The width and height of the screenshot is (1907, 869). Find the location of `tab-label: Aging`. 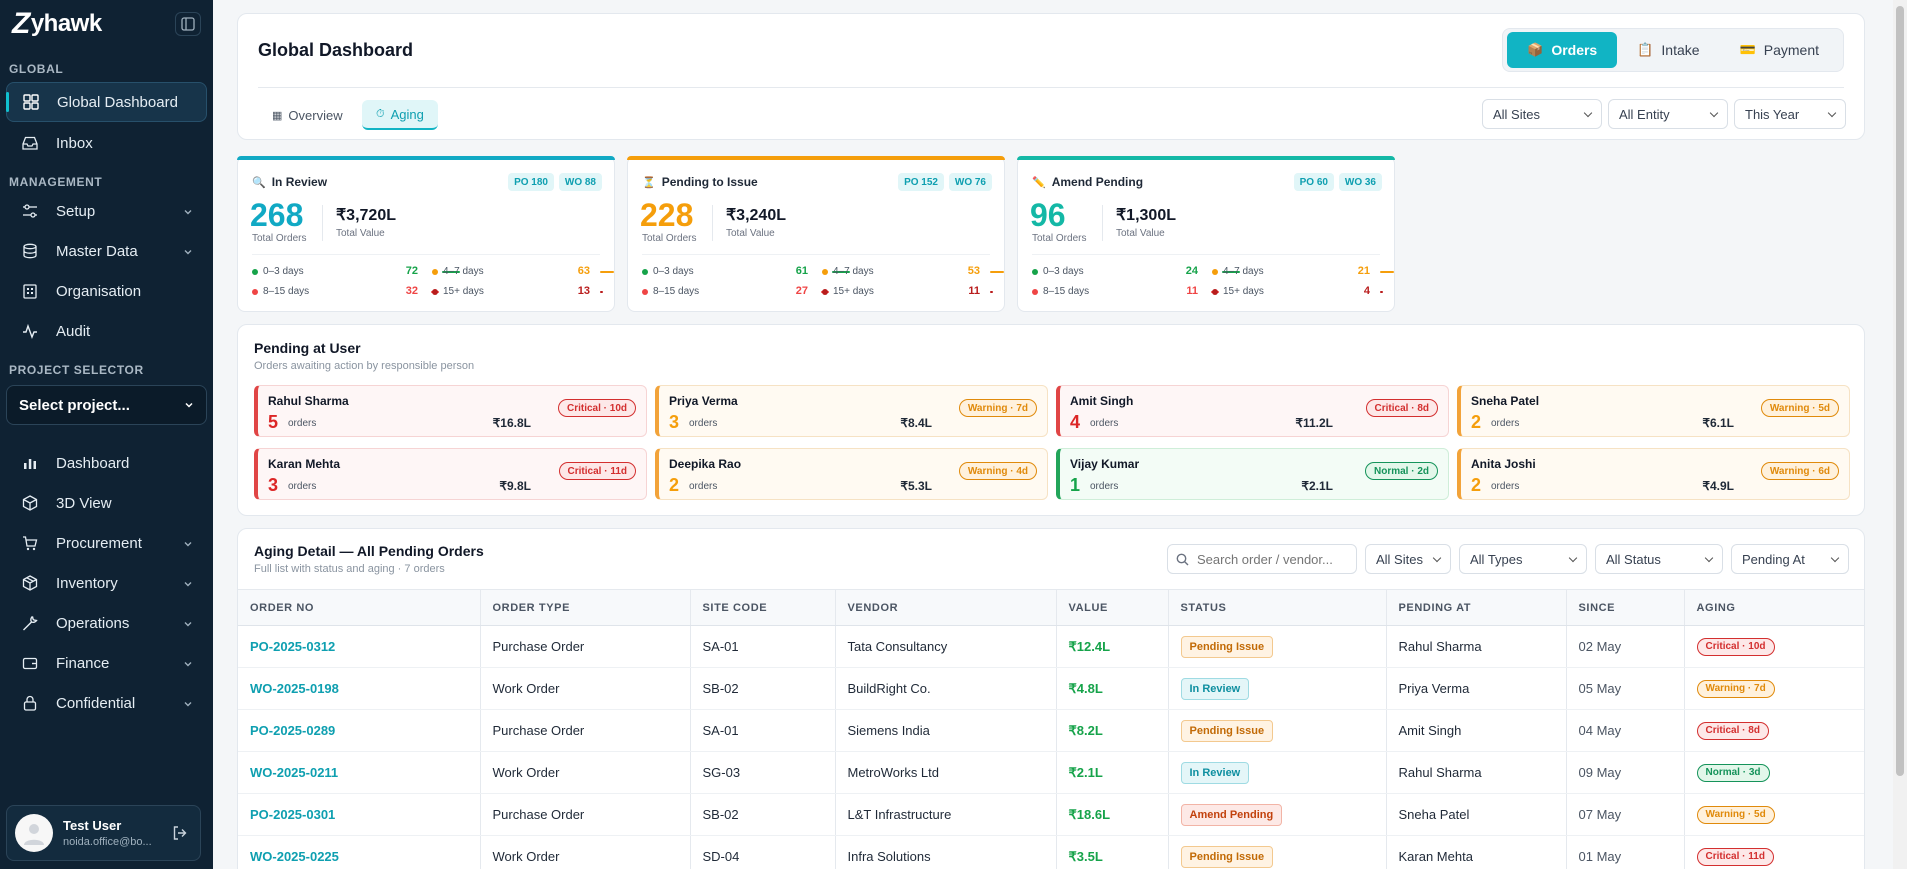

tab-label: Aging is located at coordinates (407, 114).